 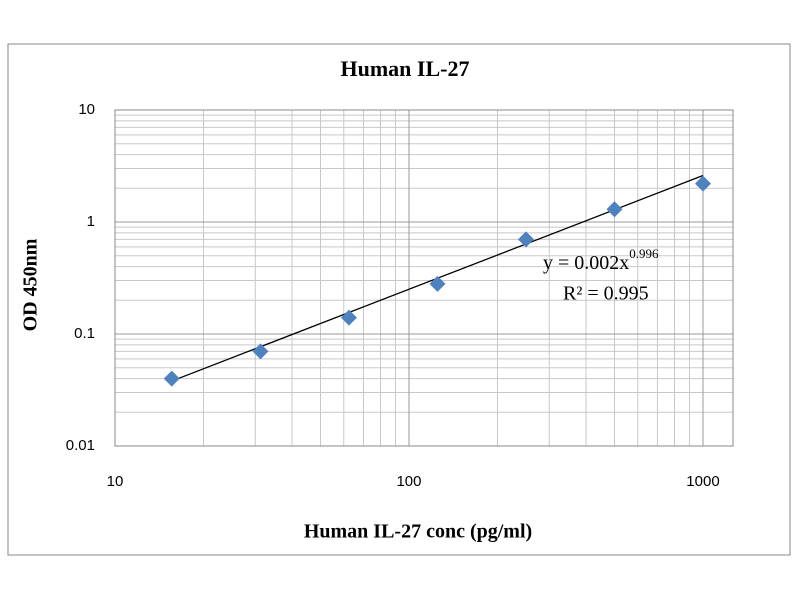 What do you see at coordinates (606, 294) in the screenshot?
I see `r-squared: R² = 0.995` at bounding box center [606, 294].